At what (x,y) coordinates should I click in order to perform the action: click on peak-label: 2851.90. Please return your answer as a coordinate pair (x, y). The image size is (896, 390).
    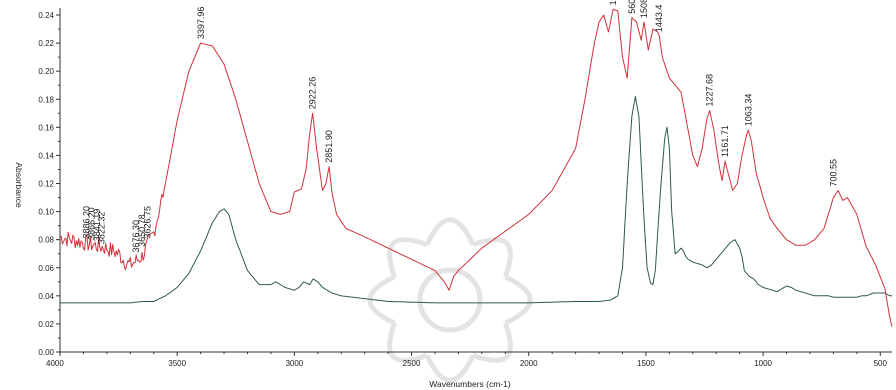
    Looking at the image, I should click on (329, 146).